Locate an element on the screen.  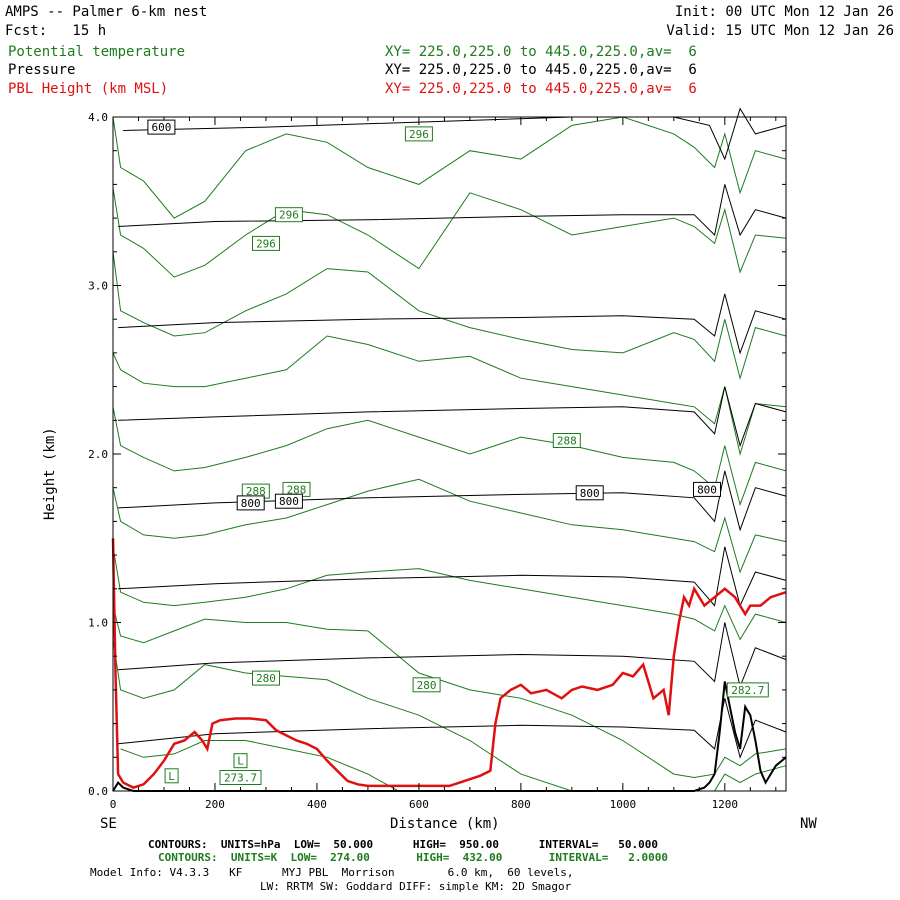
field-name-theta: Potential temperature is located at coordinates (97, 52).